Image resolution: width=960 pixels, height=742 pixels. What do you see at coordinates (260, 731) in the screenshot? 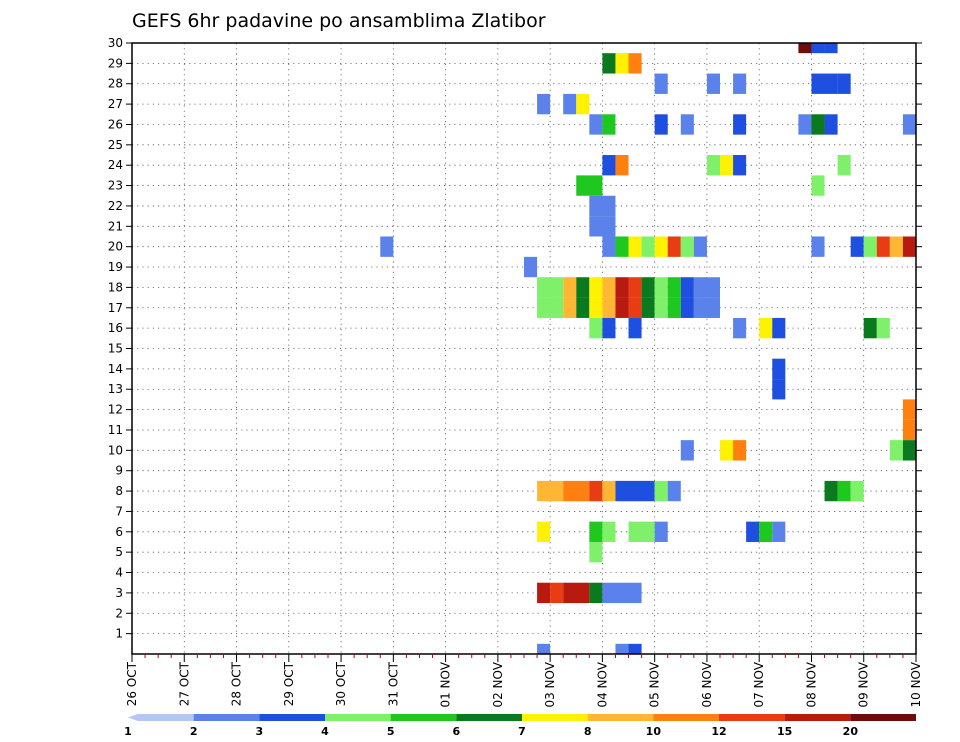
I see `colorbar-label: 3` at bounding box center [260, 731].